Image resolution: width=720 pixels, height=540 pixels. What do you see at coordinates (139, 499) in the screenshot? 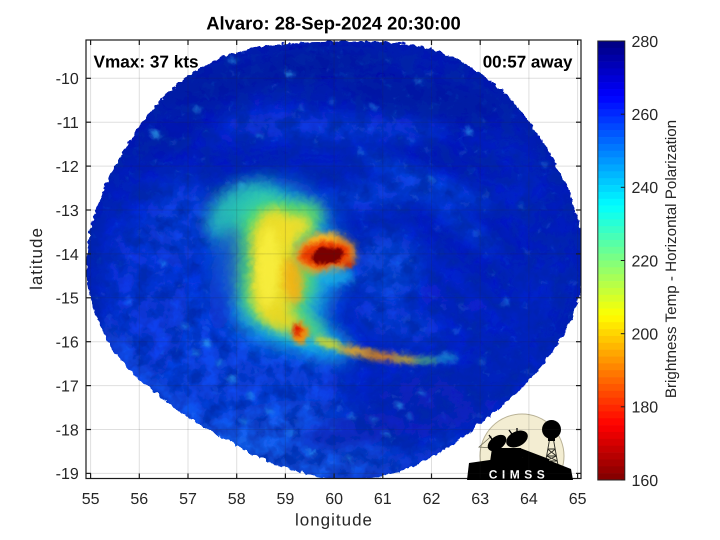
I see `svg-text: 56` at bounding box center [139, 499].